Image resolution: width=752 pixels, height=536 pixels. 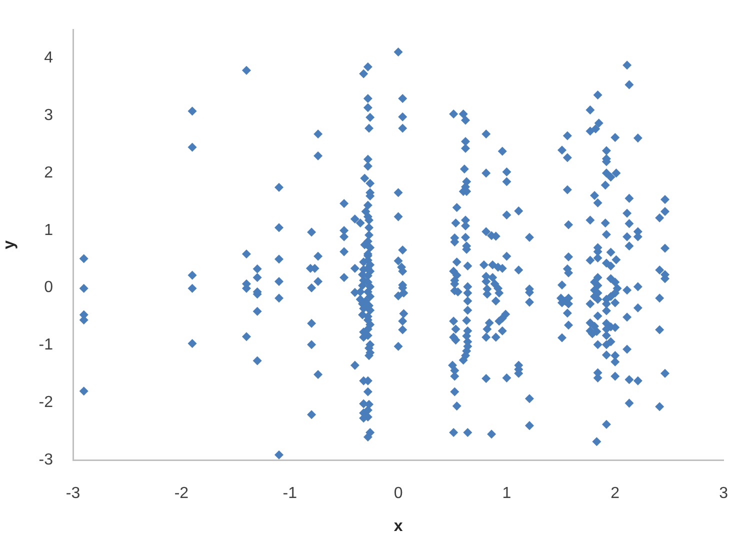 What do you see at coordinates (9, 245) in the screenshot?
I see `y-axis-title: y` at bounding box center [9, 245].